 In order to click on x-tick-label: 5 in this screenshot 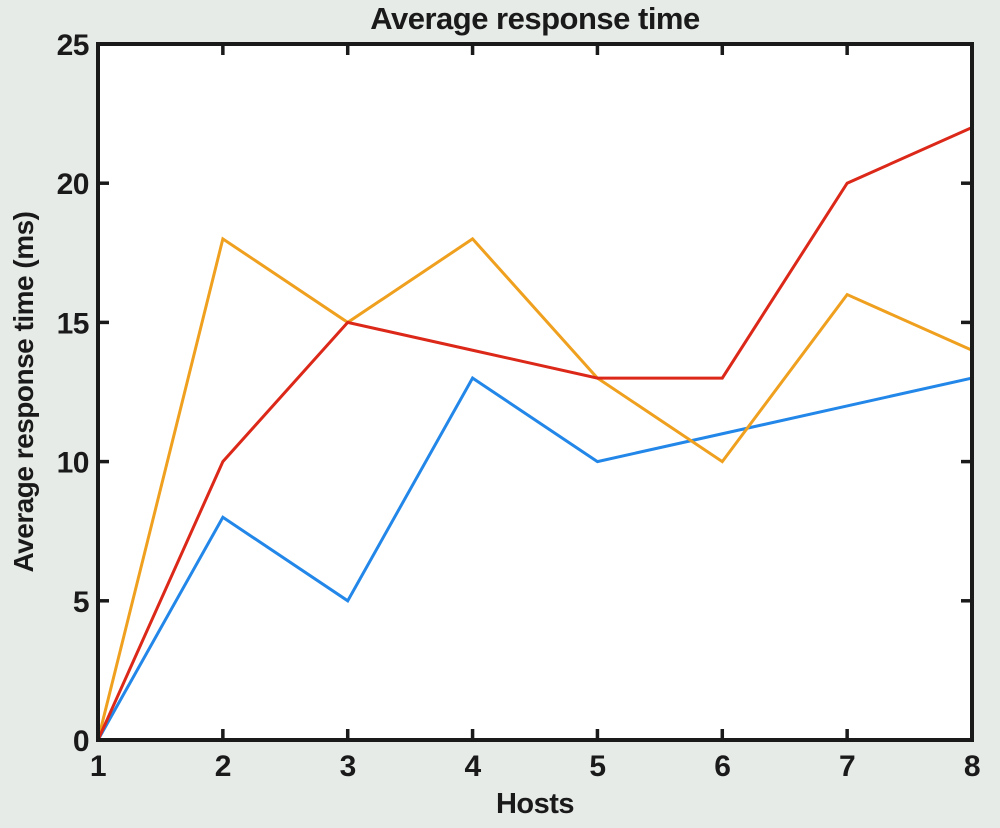, I will do `click(597, 766)`.